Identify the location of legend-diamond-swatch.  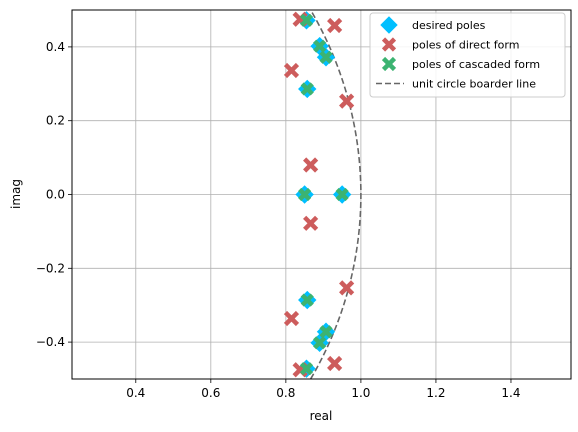
(389, 25).